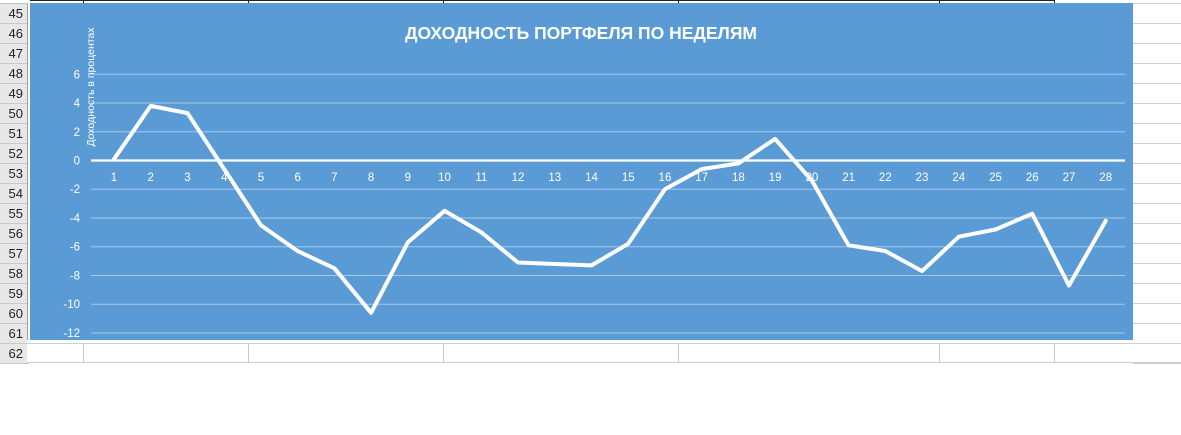 The image size is (1181, 435). I want to click on y-tick-label: -4, so click(75, 219).